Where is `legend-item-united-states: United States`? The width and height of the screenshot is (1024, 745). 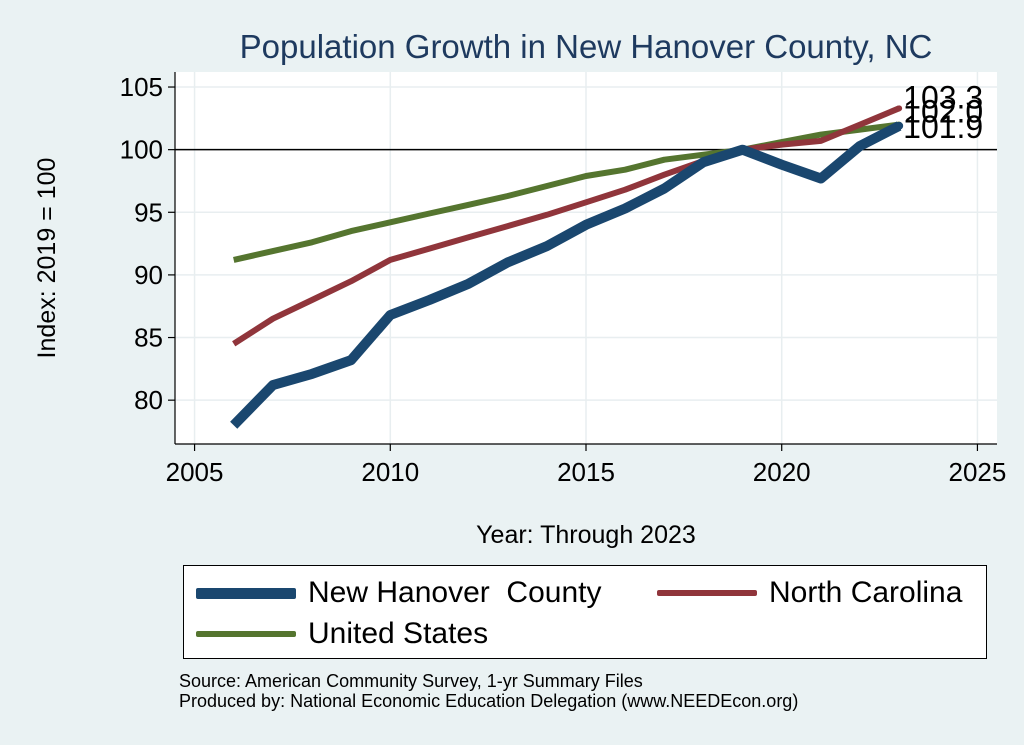 legend-item-united-states: United States is located at coordinates (342, 634).